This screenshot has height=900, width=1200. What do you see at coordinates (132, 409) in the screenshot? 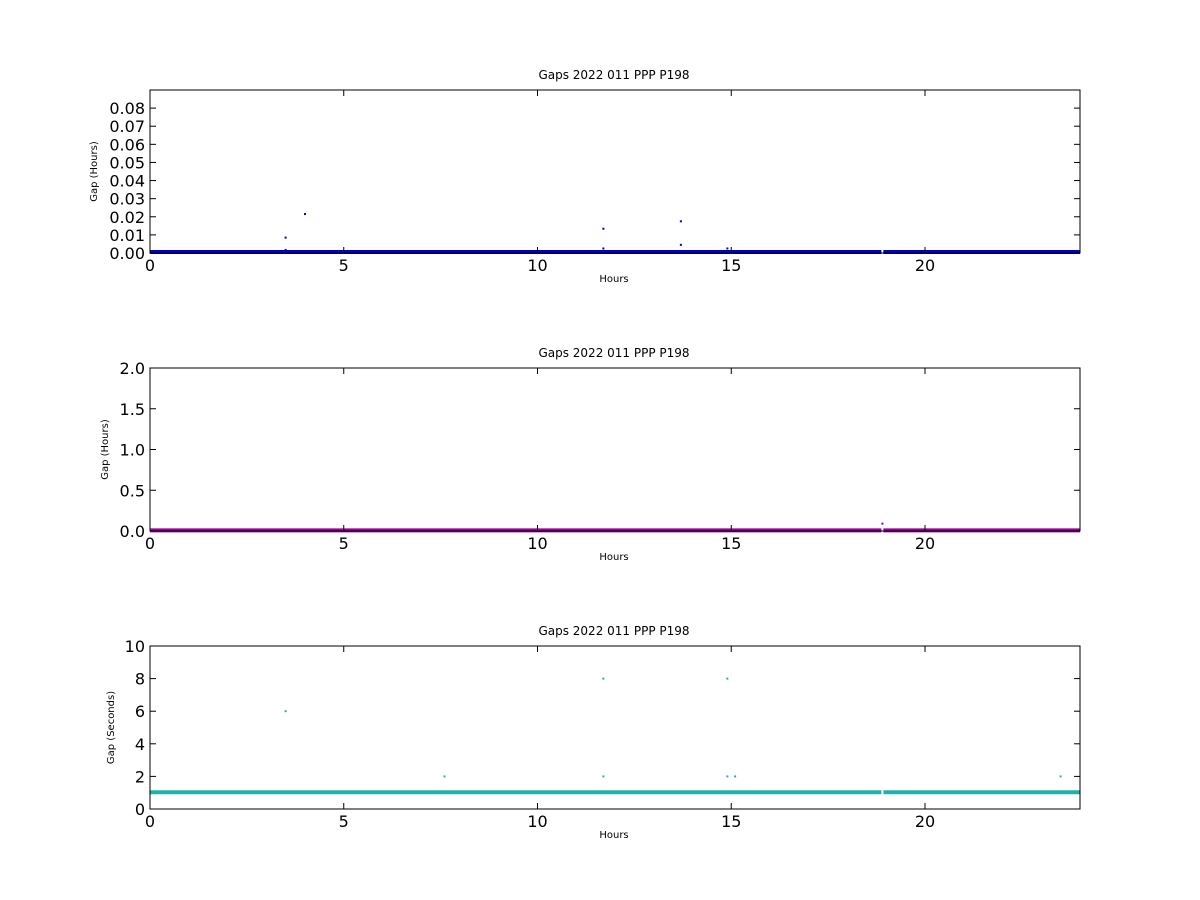
I see `y-tick-label: 1.5` at bounding box center [132, 409].